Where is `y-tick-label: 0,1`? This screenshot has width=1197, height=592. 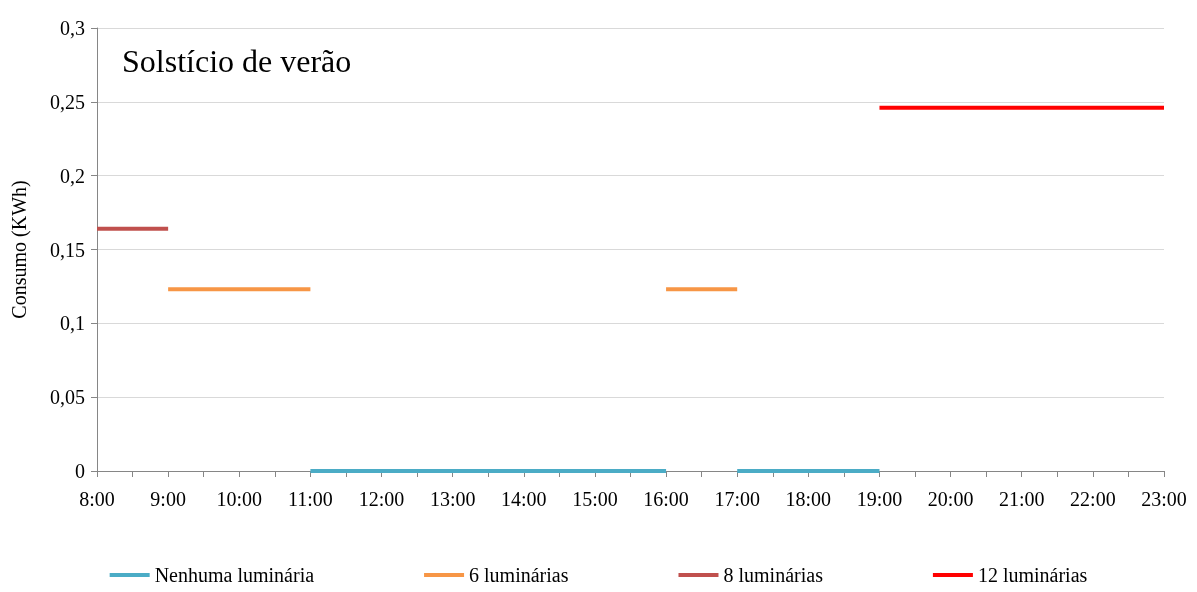 y-tick-label: 0,1 is located at coordinates (72, 323).